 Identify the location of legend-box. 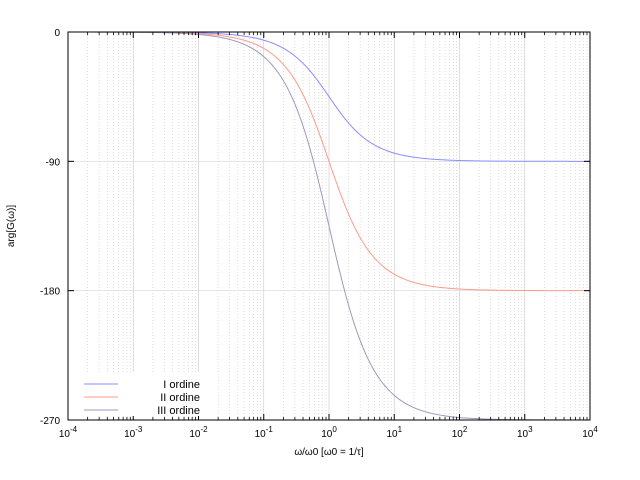
(148, 394).